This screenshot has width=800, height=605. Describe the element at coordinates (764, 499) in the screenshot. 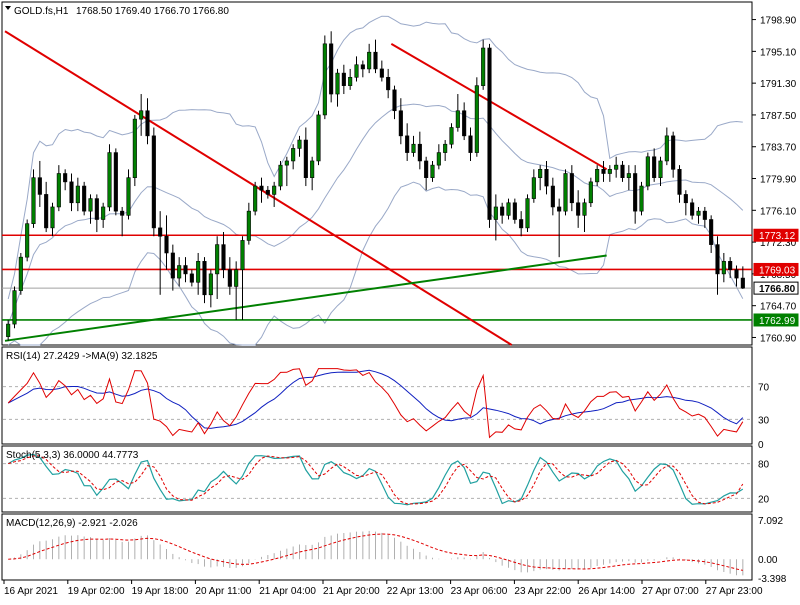

I see `stoch-axis-label: 20` at that location.